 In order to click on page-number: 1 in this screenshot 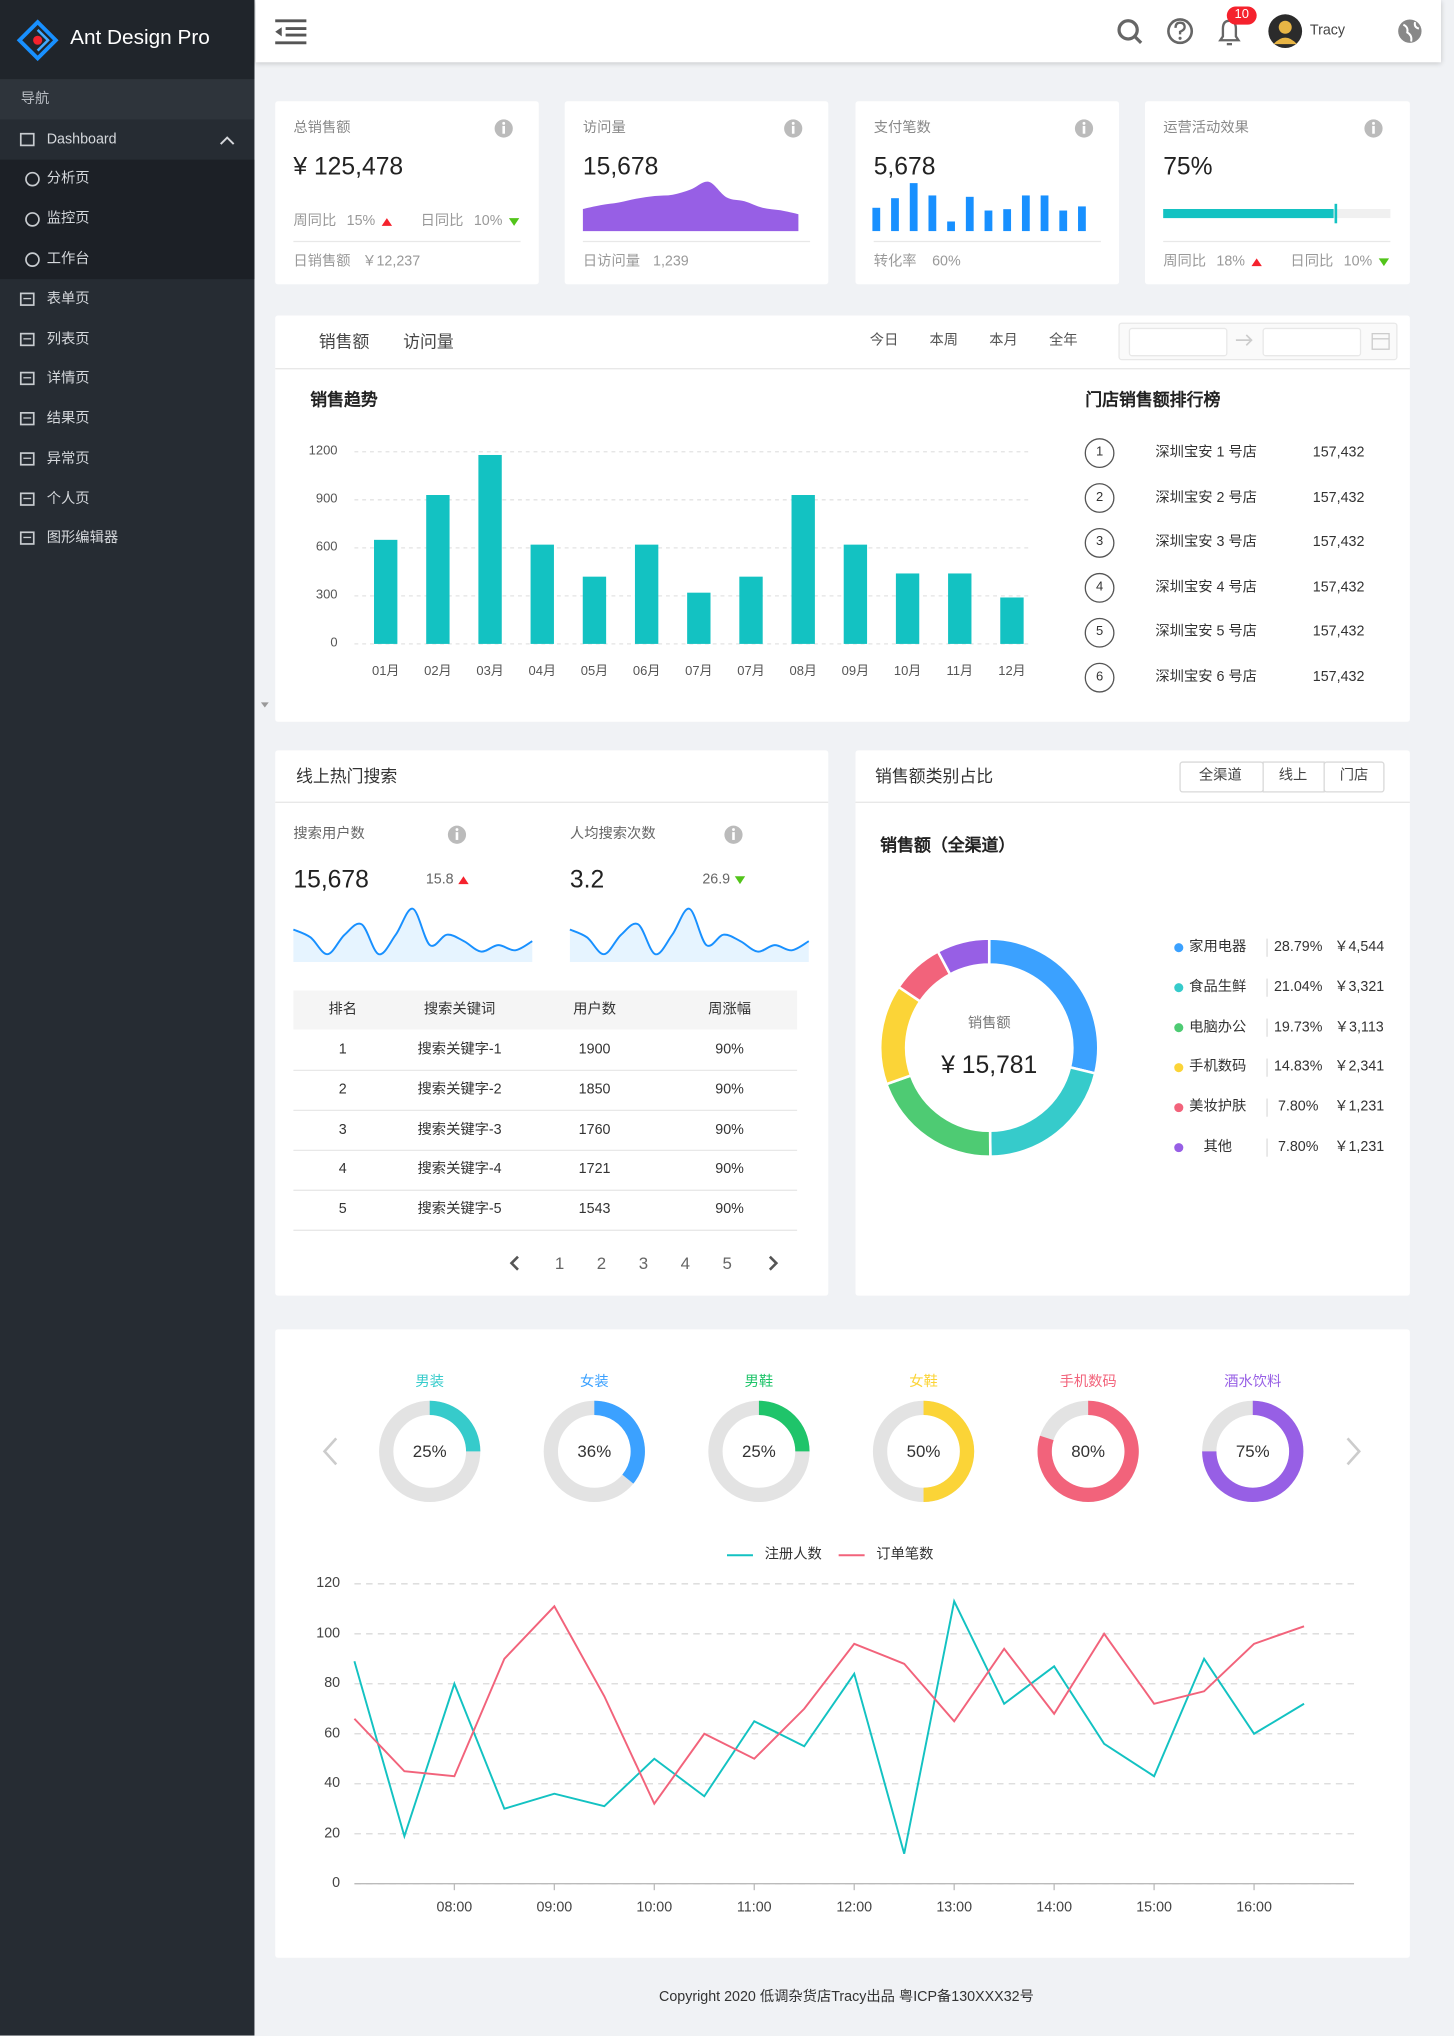, I will do `click(559, 1263)`.